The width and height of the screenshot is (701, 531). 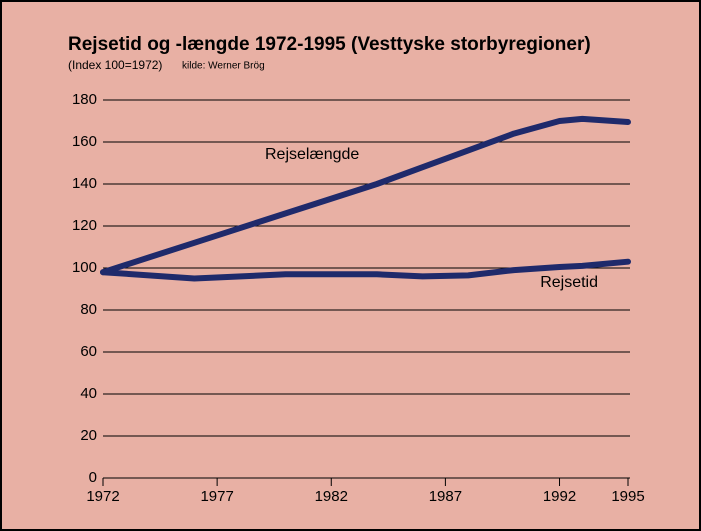 I want to click on x-tick-label: 1972, so click(x=102, y=496).